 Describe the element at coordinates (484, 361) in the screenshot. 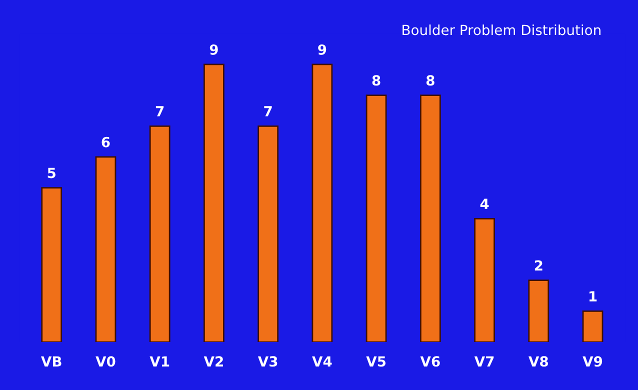

I see `x-tick-label: V7` at that location.